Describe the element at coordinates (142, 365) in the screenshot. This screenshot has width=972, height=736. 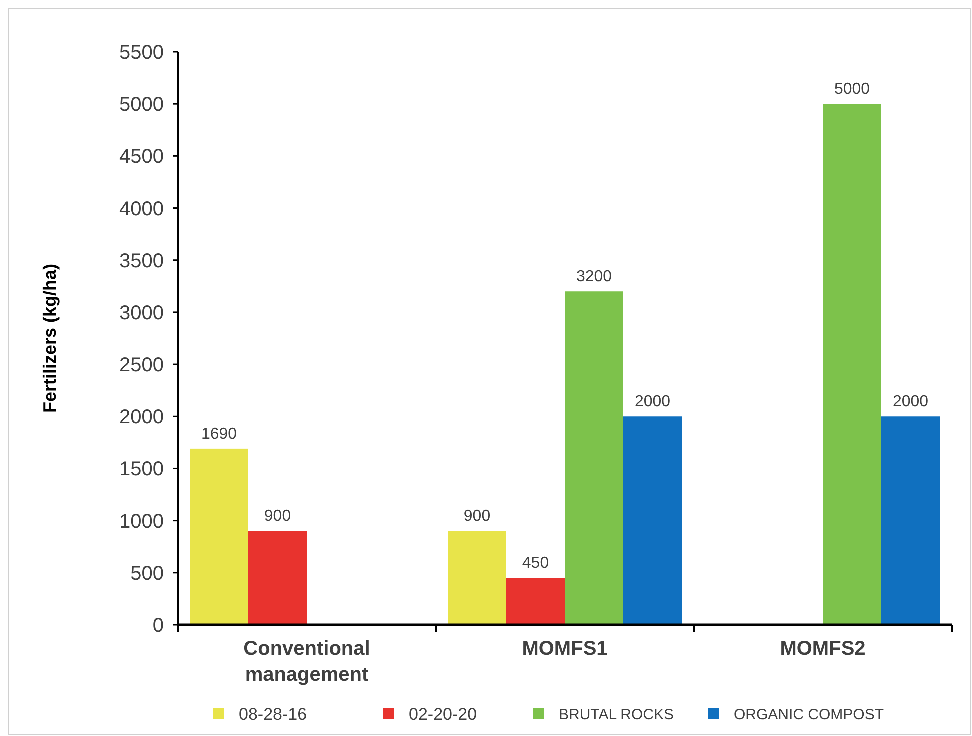
I see `y-tick-label: 2500` at that location.